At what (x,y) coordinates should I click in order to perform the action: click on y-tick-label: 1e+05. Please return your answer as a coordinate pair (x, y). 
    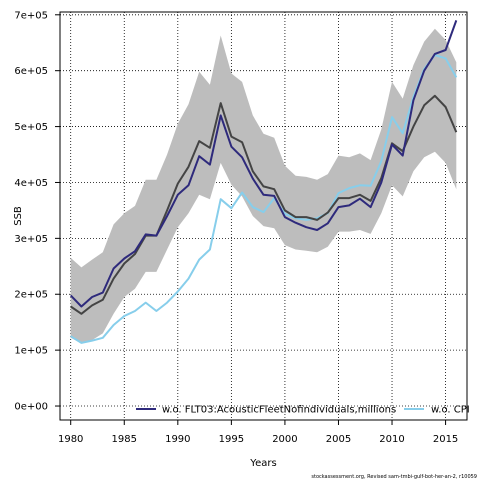
    Looking at the image, I should click on (31, 351).